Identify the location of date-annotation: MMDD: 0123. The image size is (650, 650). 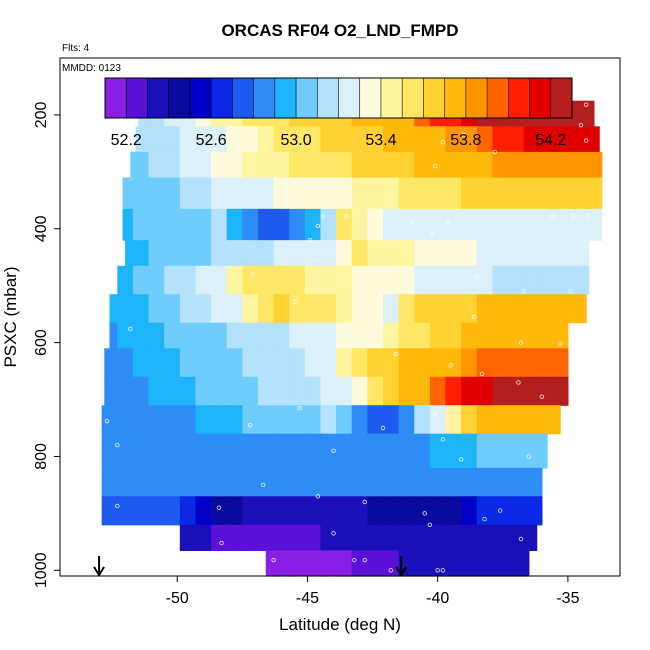
(91, 68).